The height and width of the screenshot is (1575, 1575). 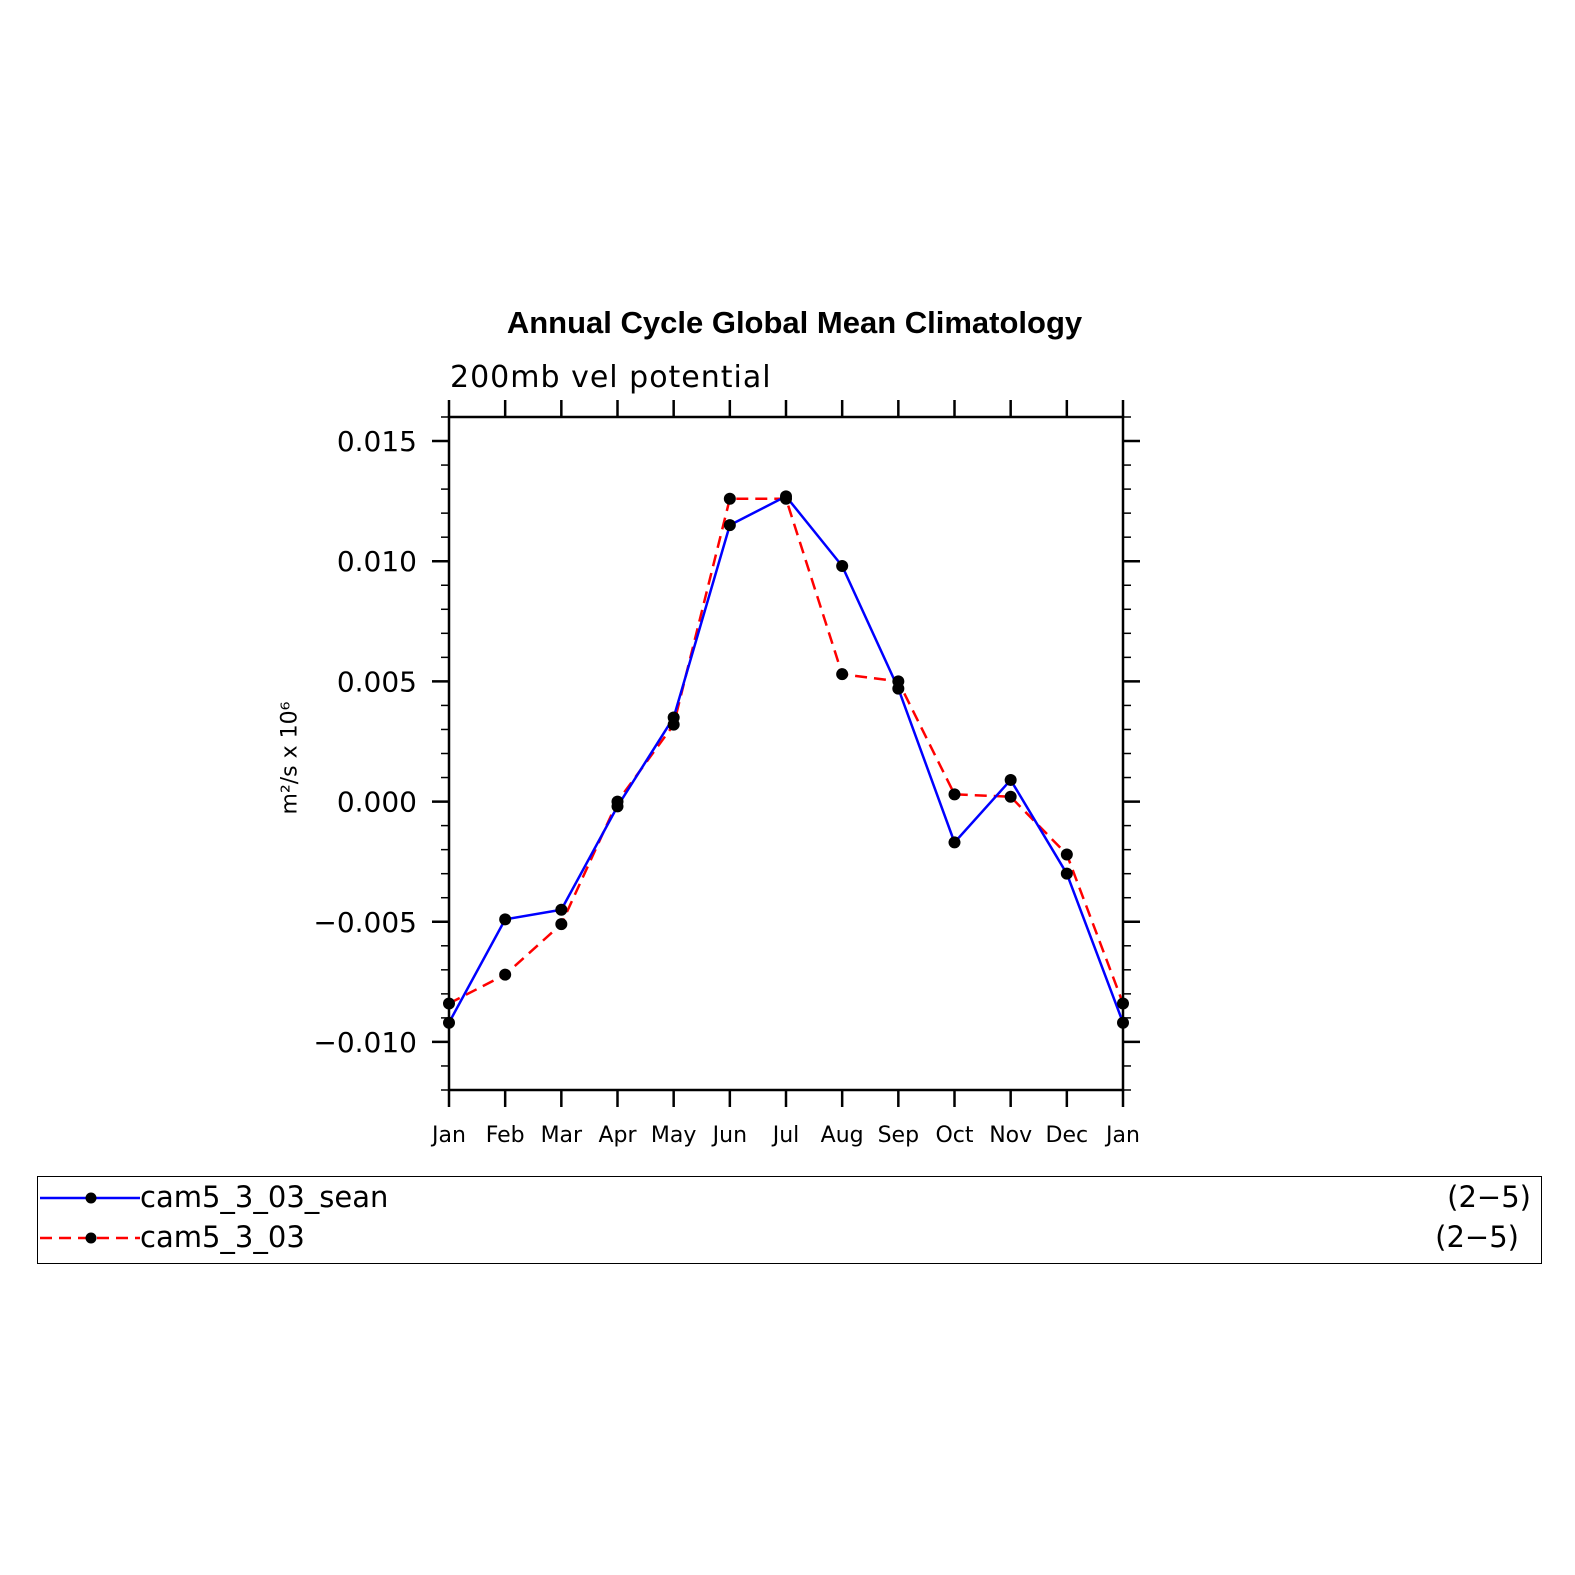 I want to click on legend-item-1: cam5_3_03_sean (2−5), so click(x=789, y=1197).